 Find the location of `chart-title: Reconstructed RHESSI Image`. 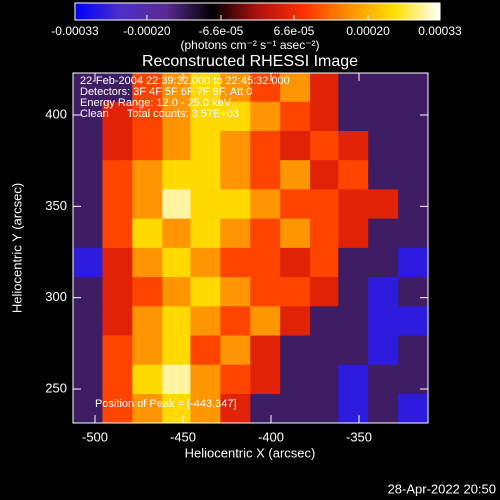

chart-title: Reconstructed RHESSI Image is located at coordinates (250, 61).